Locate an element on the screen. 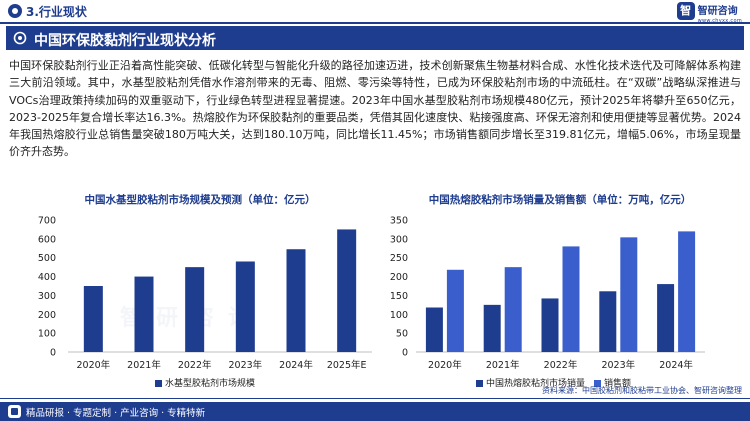 Image resolution: width=750 pixels, height=421 pixels. footer-divider is located at coordinates (375, 398).